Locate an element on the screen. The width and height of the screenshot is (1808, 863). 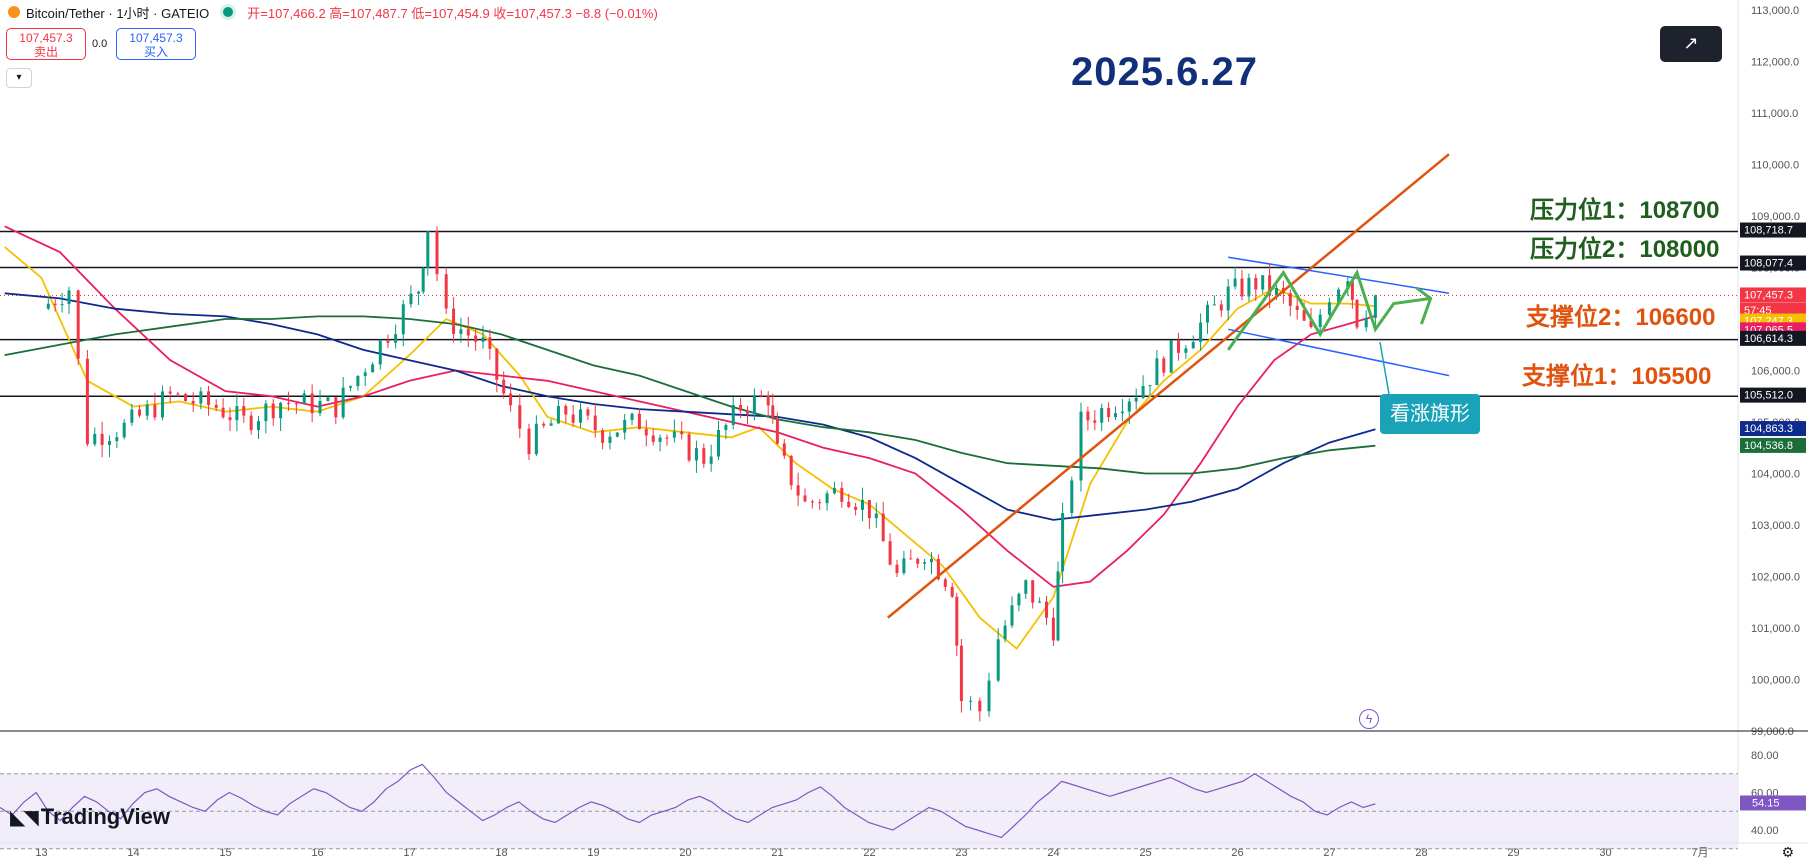
support-2-label: 支撑位2：106600 is located at coordinates (1621, 317).